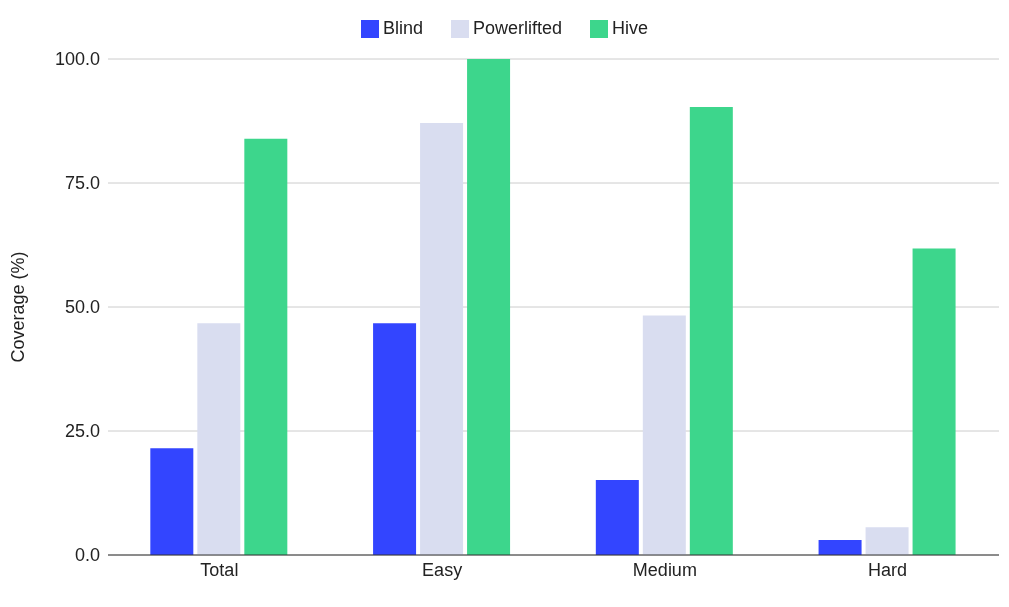 This screenshot has height=607, width=1009. I want to click on y-tick-label: 25.0, so click(82, 431).